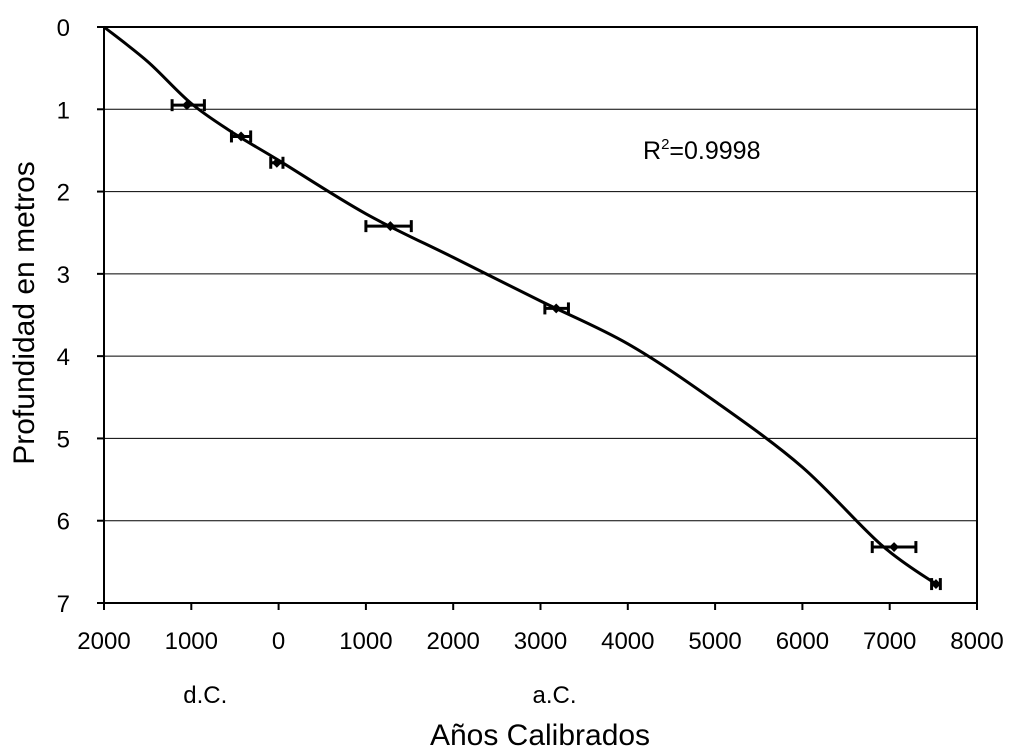 This screenshot has width=1024, height=754. Describe the element at coordinates (63, 357) in the screenshot. I see `y-tick-label: 4` at that location.